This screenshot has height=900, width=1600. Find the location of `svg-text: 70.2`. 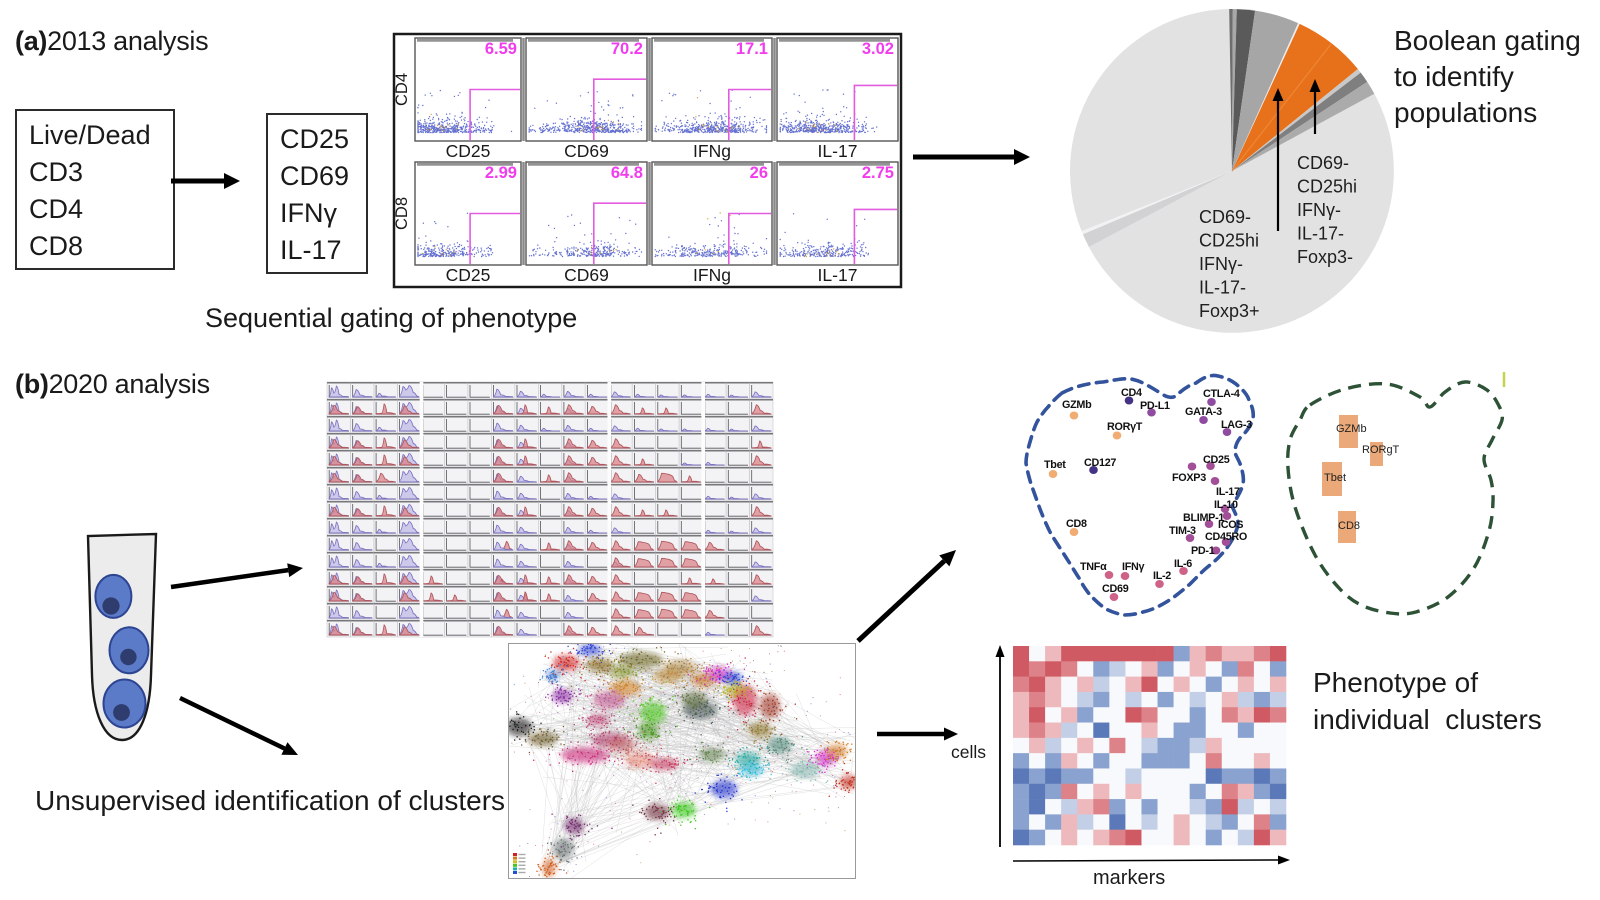

svg-text: 70.2 is located at coordinates (627, 49).